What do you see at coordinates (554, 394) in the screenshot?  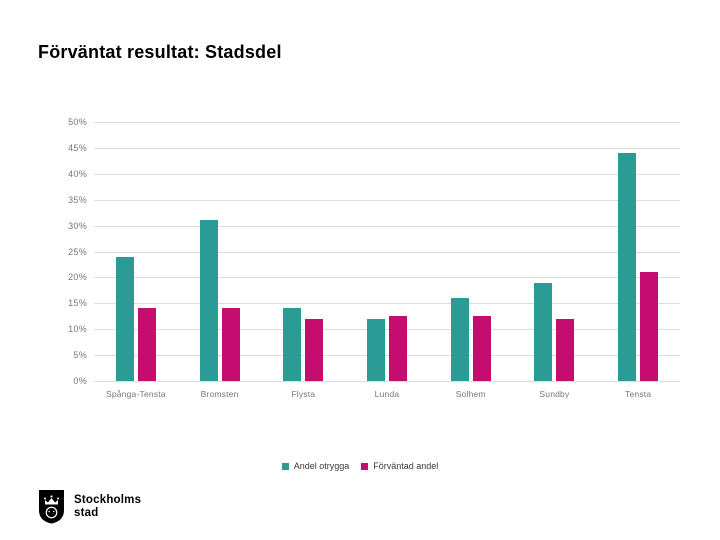 I see `x-axis-category-label: Sundby` at bounding box center [554, 394].